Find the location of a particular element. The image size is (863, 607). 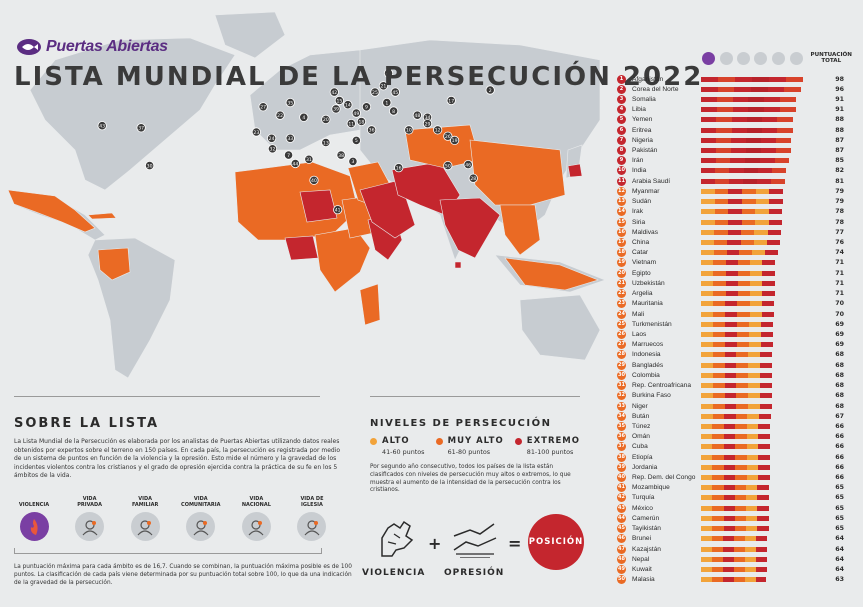

national-life-mini-icon is located at coordinates (778, 58).